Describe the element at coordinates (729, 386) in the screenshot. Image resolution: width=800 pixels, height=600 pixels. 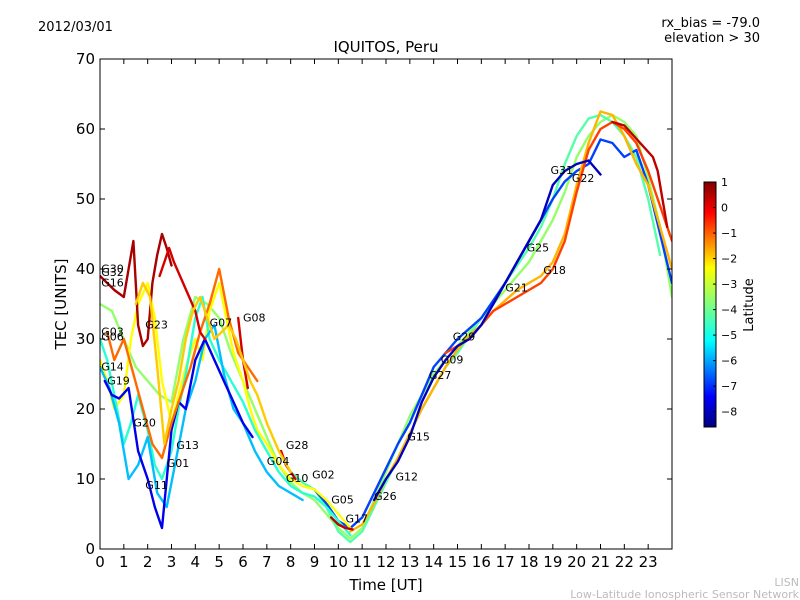
I see `colorbar-tick-label: −7` at that location.